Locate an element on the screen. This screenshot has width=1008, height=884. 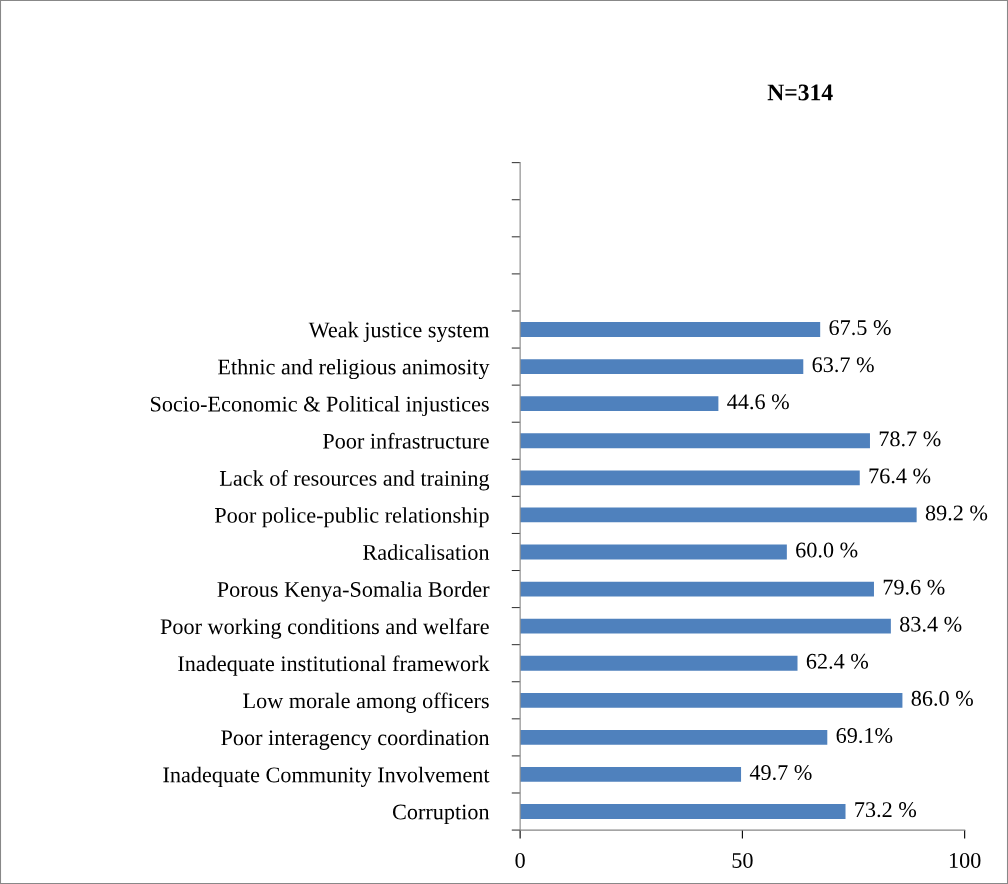
y-tick-label: Ethnic and religious animosity is located at coordinates (354, 369).